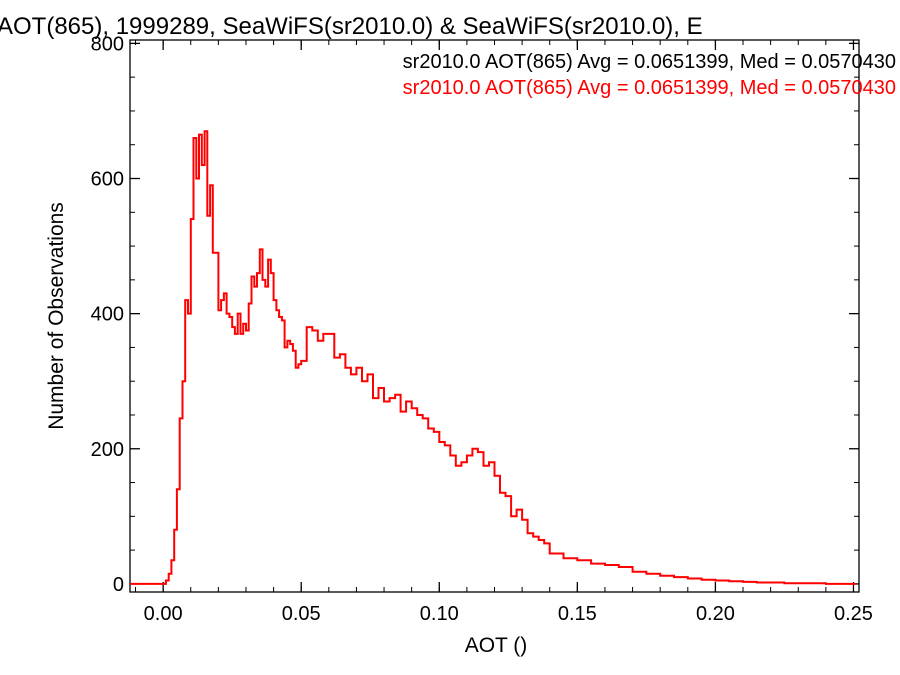 This screenshot has height=675, width=900. Describe the element at coordinates (107, 315) in the screenshot. I see `y-tick-label: 400` at that location.